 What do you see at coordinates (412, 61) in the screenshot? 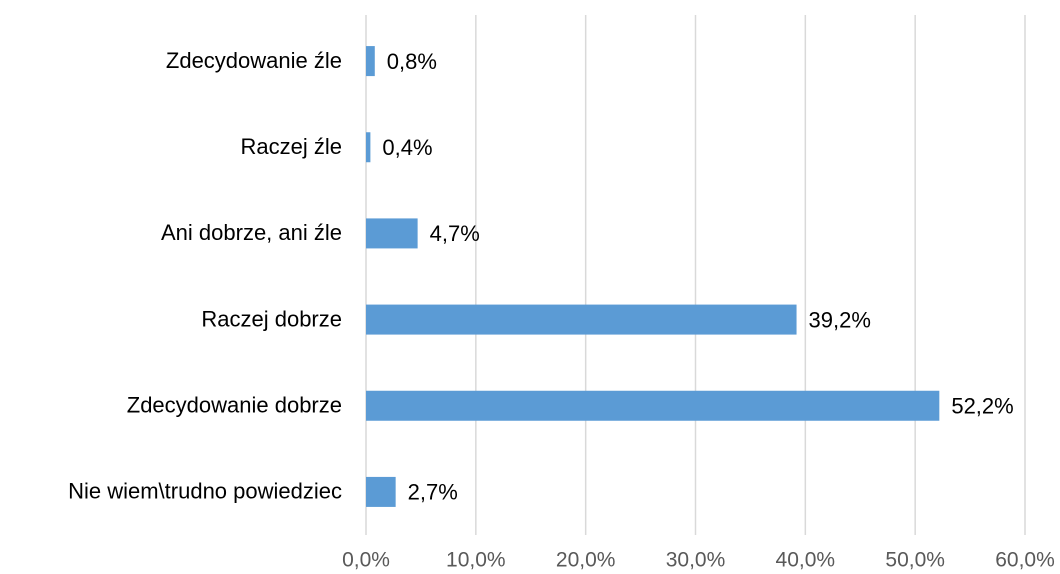
I see `value-label: 0,8%` at bounding box center [412, 61].